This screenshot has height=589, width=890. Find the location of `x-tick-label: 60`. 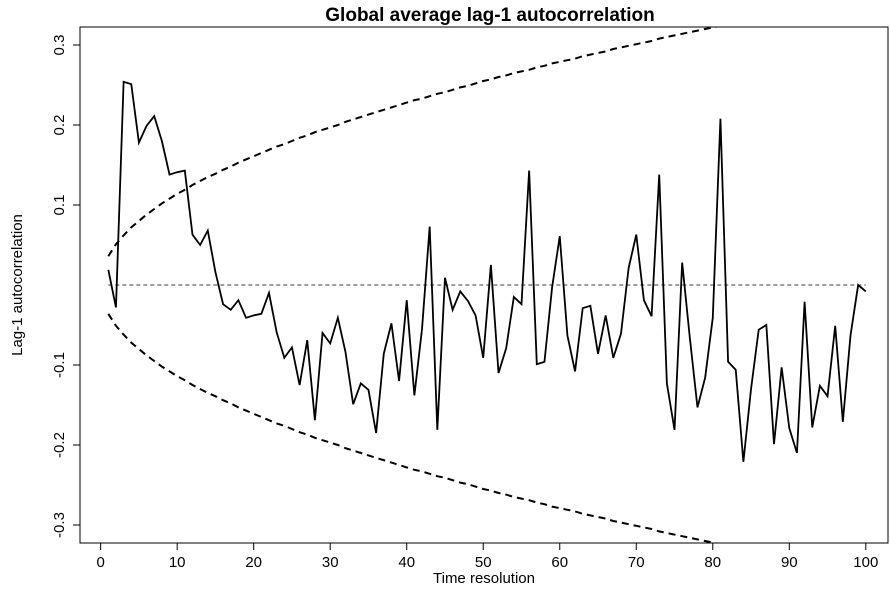

x-tick-label: 60 is located at coordinates (559, 562).